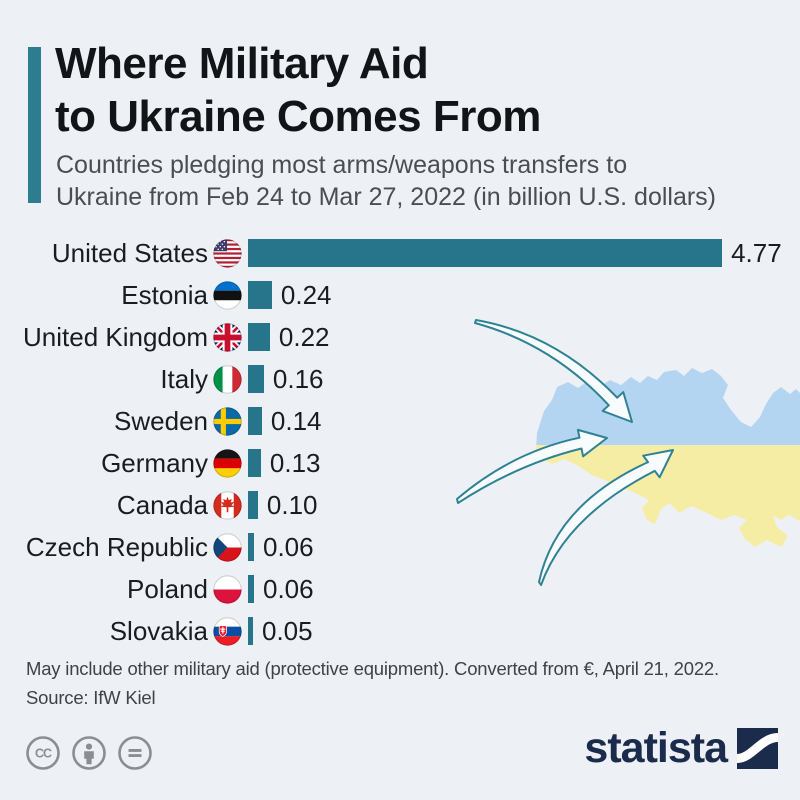 This screenshot has height=800, width=800. I want to click on country-label: United States, so click(129, 252).